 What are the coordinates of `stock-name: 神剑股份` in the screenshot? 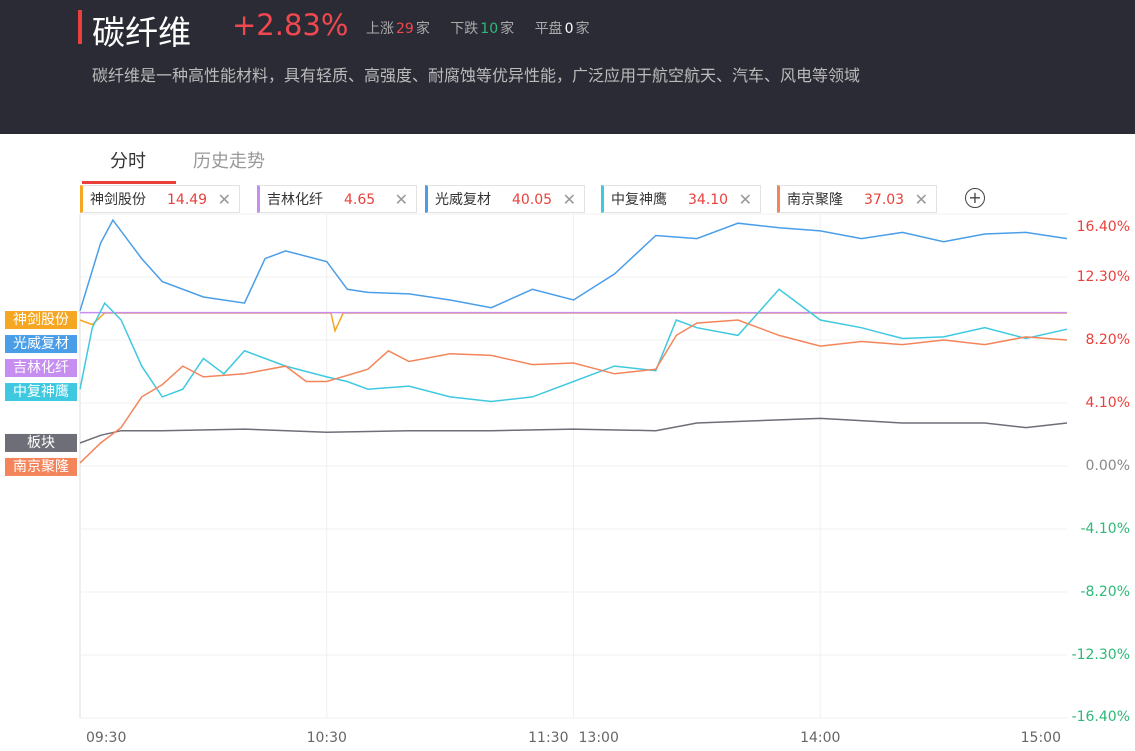 It's located at (118, 200).